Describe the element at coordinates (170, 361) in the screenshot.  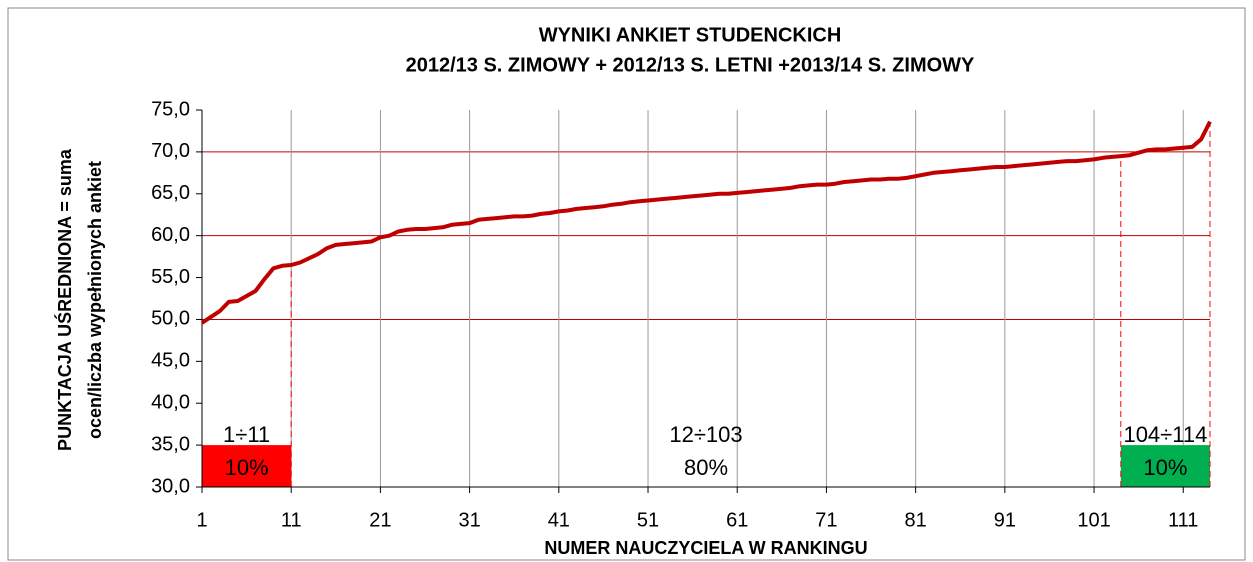
I see `y-tick-label: 45,0` at that location.